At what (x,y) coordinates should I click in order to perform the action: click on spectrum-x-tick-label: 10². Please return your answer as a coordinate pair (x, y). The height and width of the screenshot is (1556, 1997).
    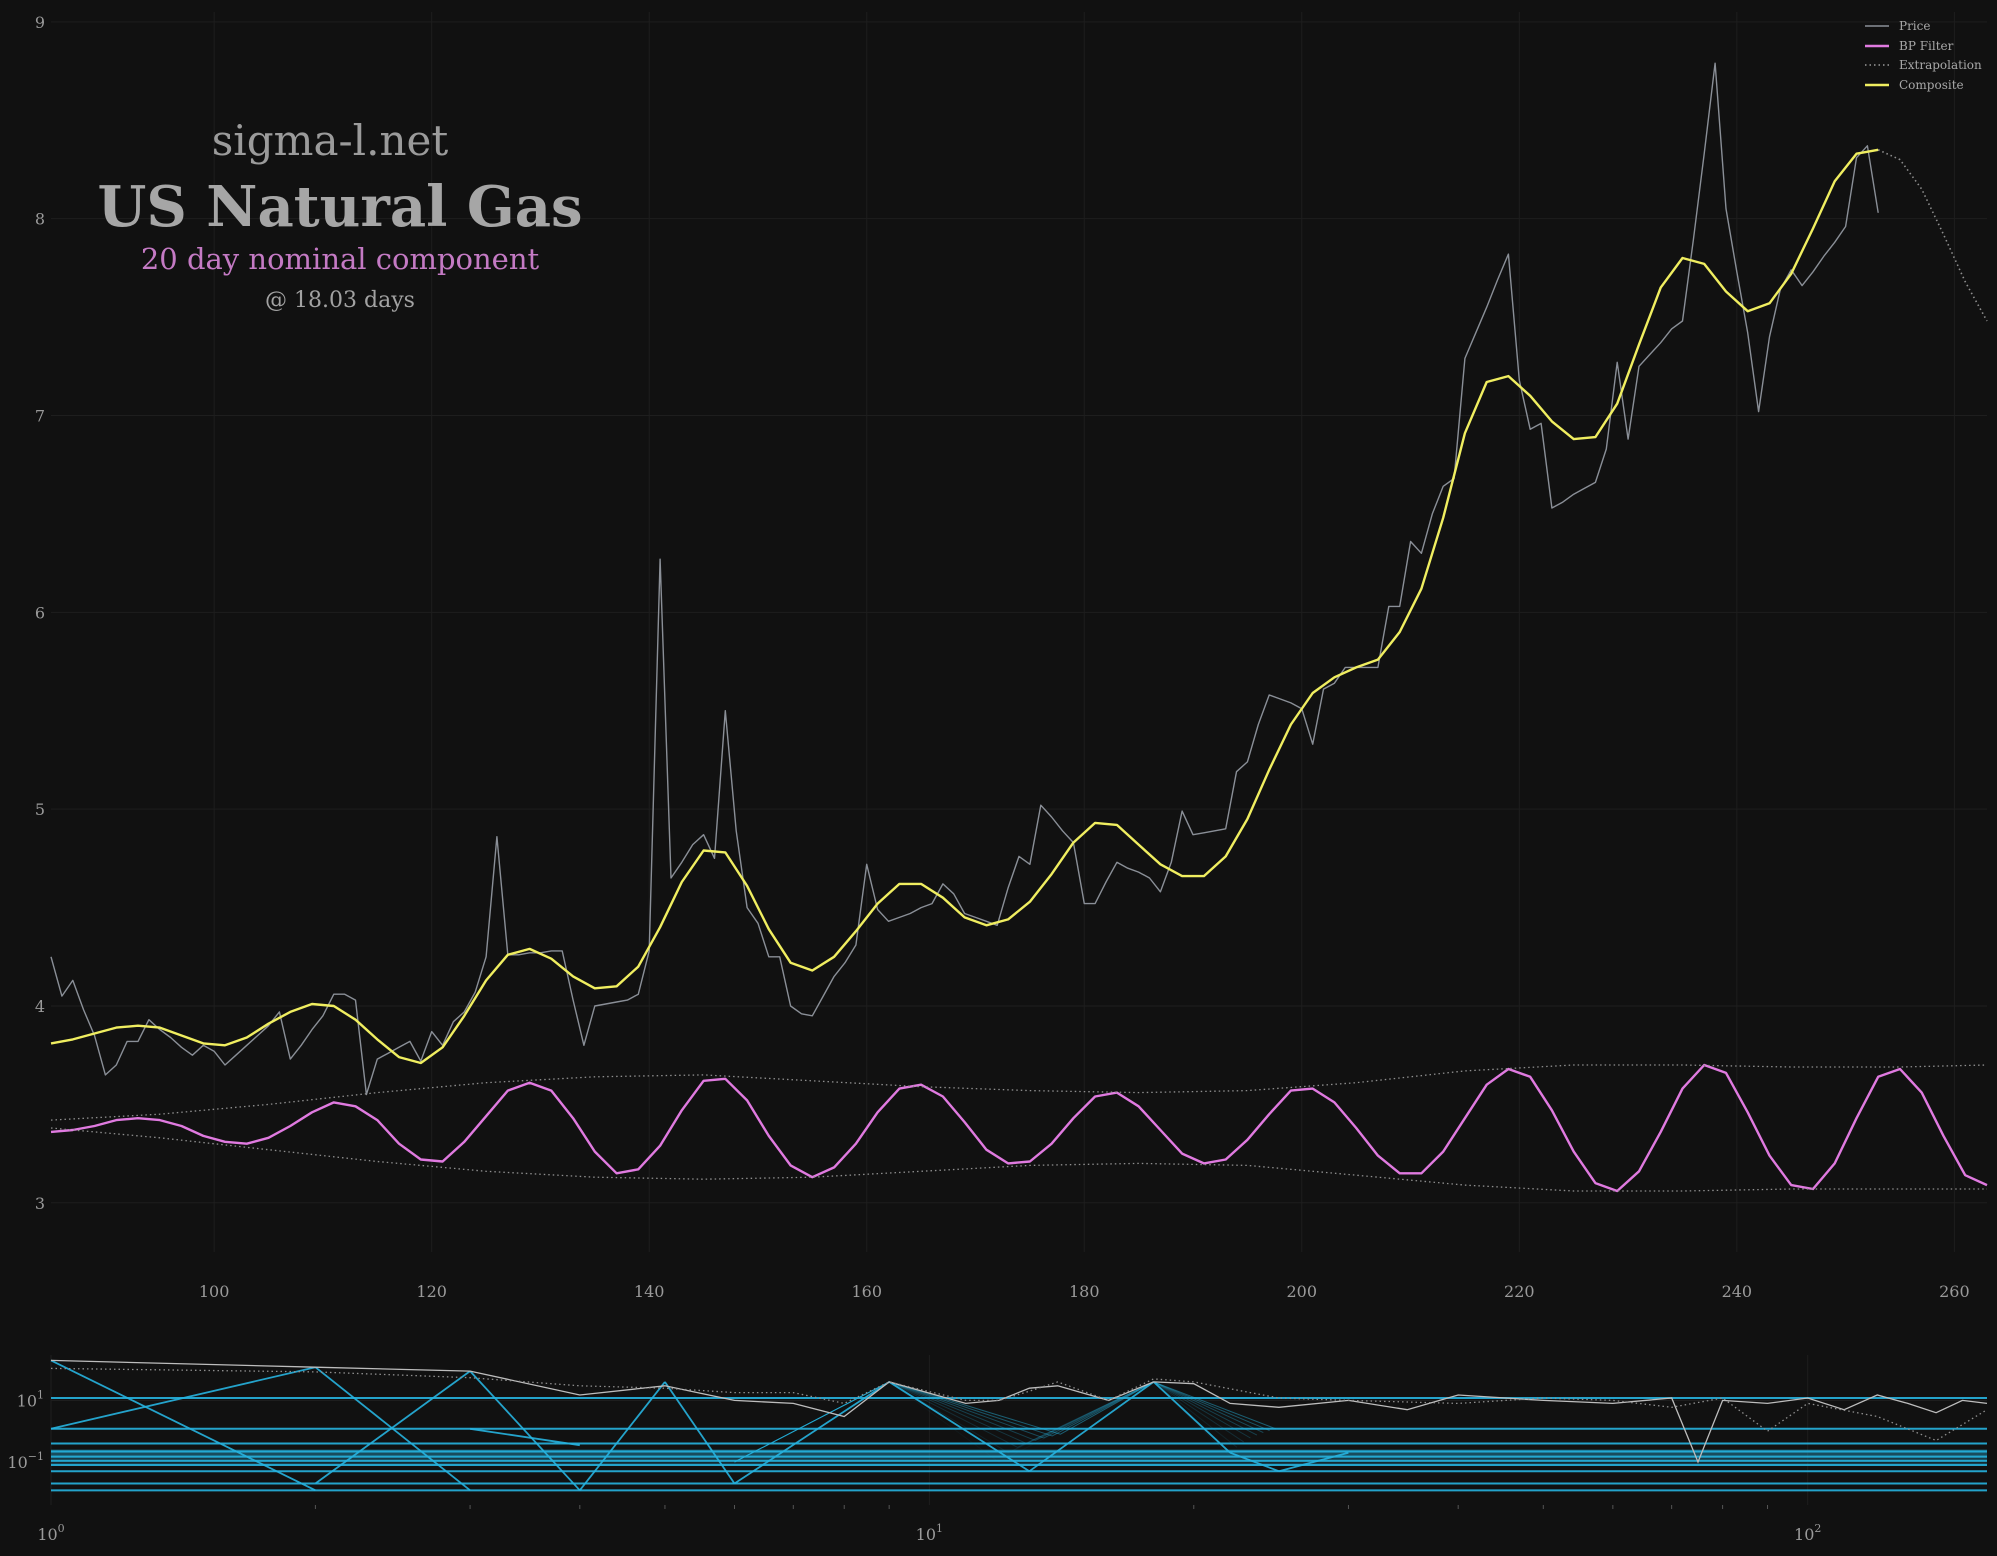
    Looking at the image, I should click on (1807, 1533).